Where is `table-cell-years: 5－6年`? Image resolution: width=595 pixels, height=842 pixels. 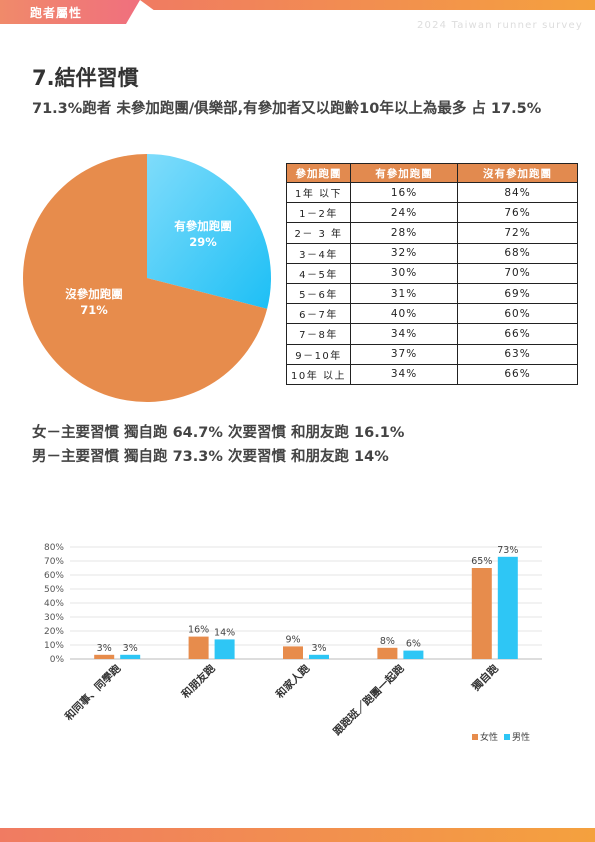
table-cell-years: 5－6年 is located at coordinates (318, 293).